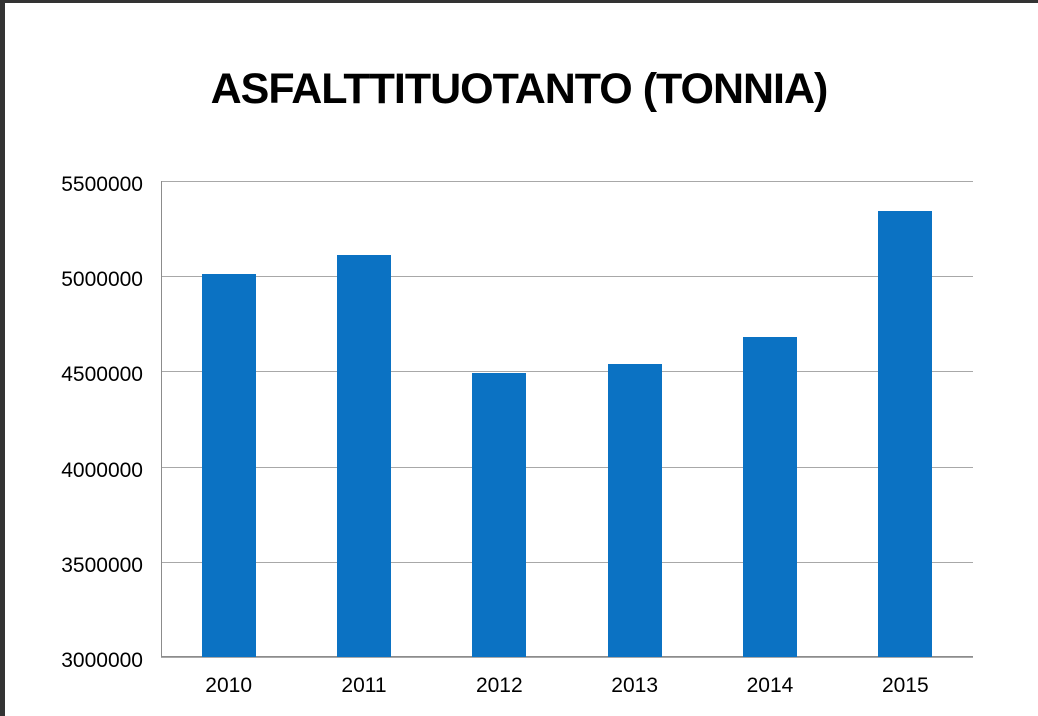 The height and width of the screenshot is (716, 1038). What do you see at coordinates (161, 419) in the screenshot?
I see `y-axis-line` at bounding box center [161, 419].